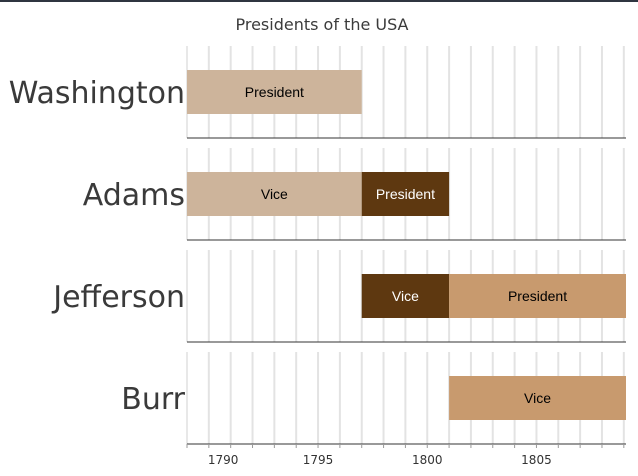 This screenshot has width=638, height=476. Describe the element at coordinates (321, 24) in the screenshot. I see `chart-title: Presidents of the USA` at that location.